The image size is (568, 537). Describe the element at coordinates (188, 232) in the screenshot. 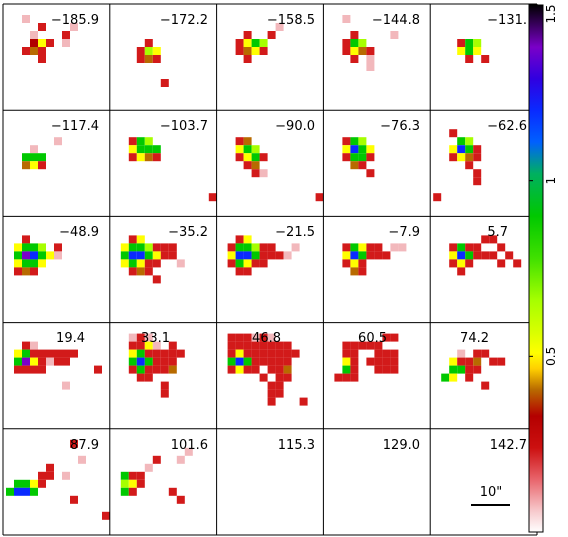

I see `panel-label: −35.2` at that location.